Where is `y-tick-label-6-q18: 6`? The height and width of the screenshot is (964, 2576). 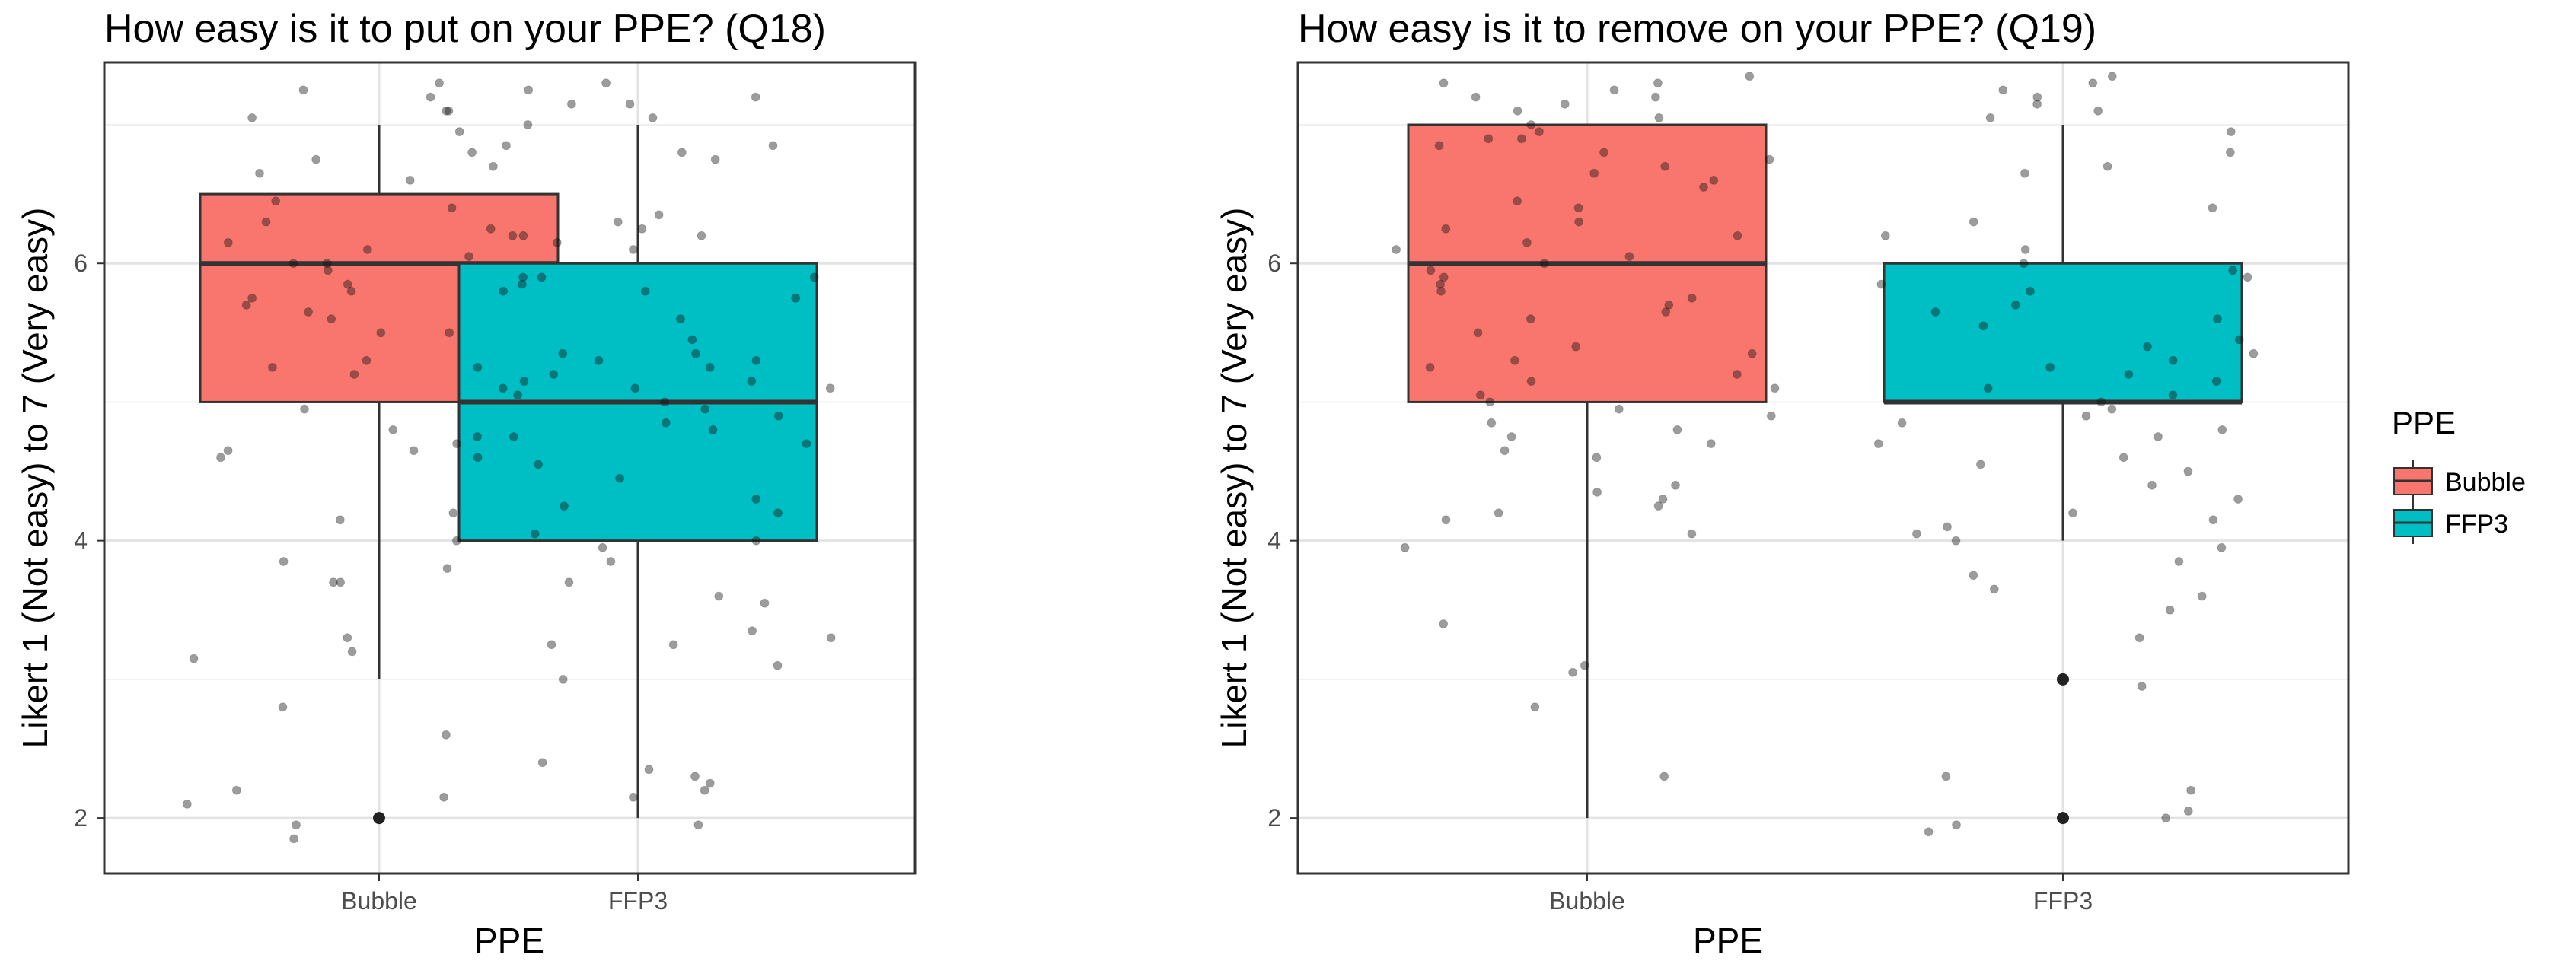 y-tick-label-6-q18: 6 is located at coordinates (81, 263).